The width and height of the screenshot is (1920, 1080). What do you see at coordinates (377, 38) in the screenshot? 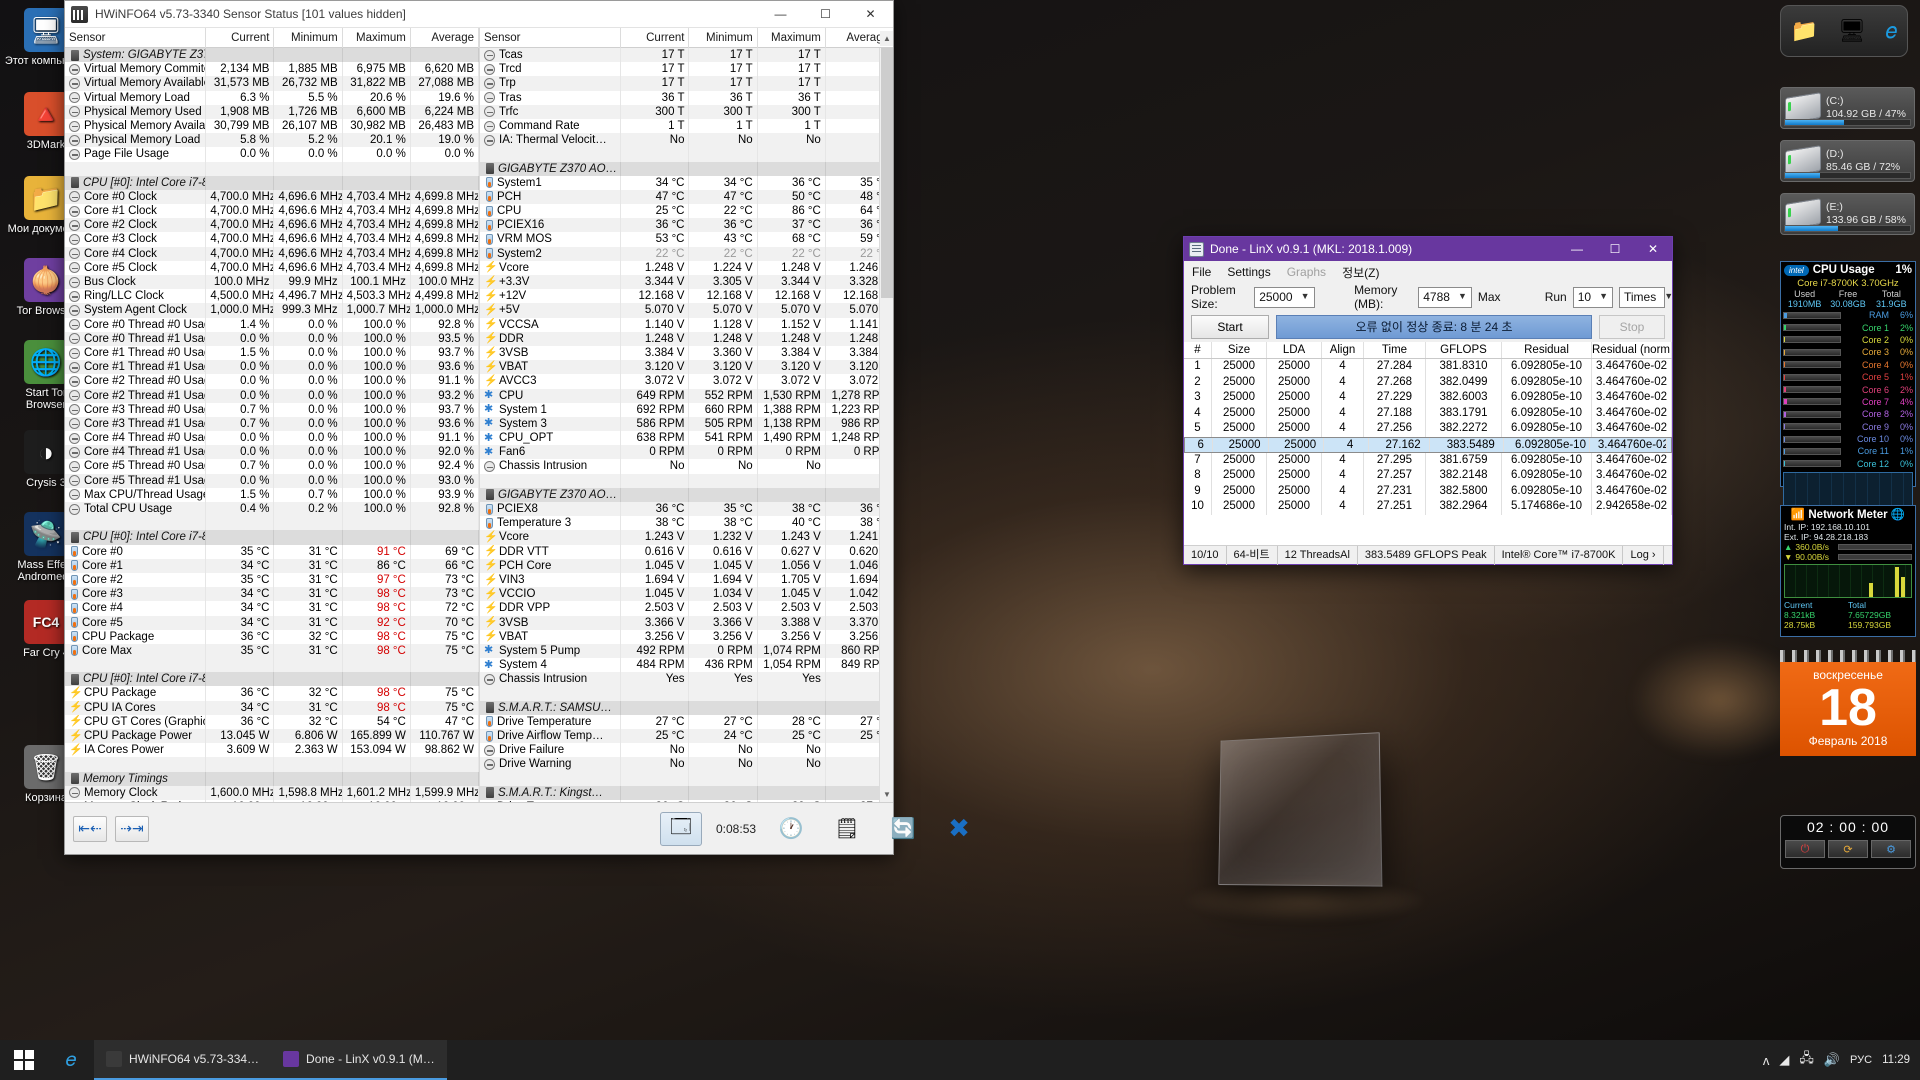
I see `col-header-maximum: Maximum` at bounding box center [377, 38].